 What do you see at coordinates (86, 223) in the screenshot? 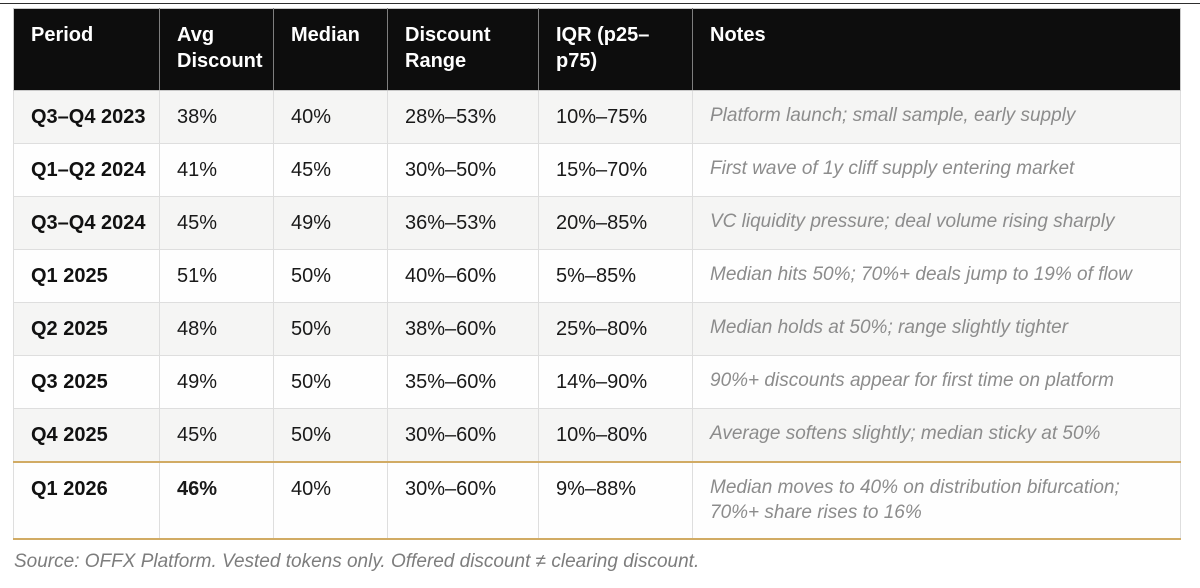
I see `cell-period: Q3–Q4 2024` at bounding box center [86, 223].